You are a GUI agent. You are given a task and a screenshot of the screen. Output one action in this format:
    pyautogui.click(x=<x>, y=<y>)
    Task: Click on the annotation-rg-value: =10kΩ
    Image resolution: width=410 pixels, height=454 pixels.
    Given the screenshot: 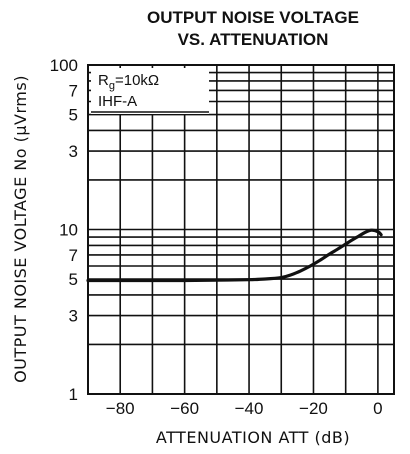 What is the action you would take?
    pyautogui.click(x=137, y=80)
    